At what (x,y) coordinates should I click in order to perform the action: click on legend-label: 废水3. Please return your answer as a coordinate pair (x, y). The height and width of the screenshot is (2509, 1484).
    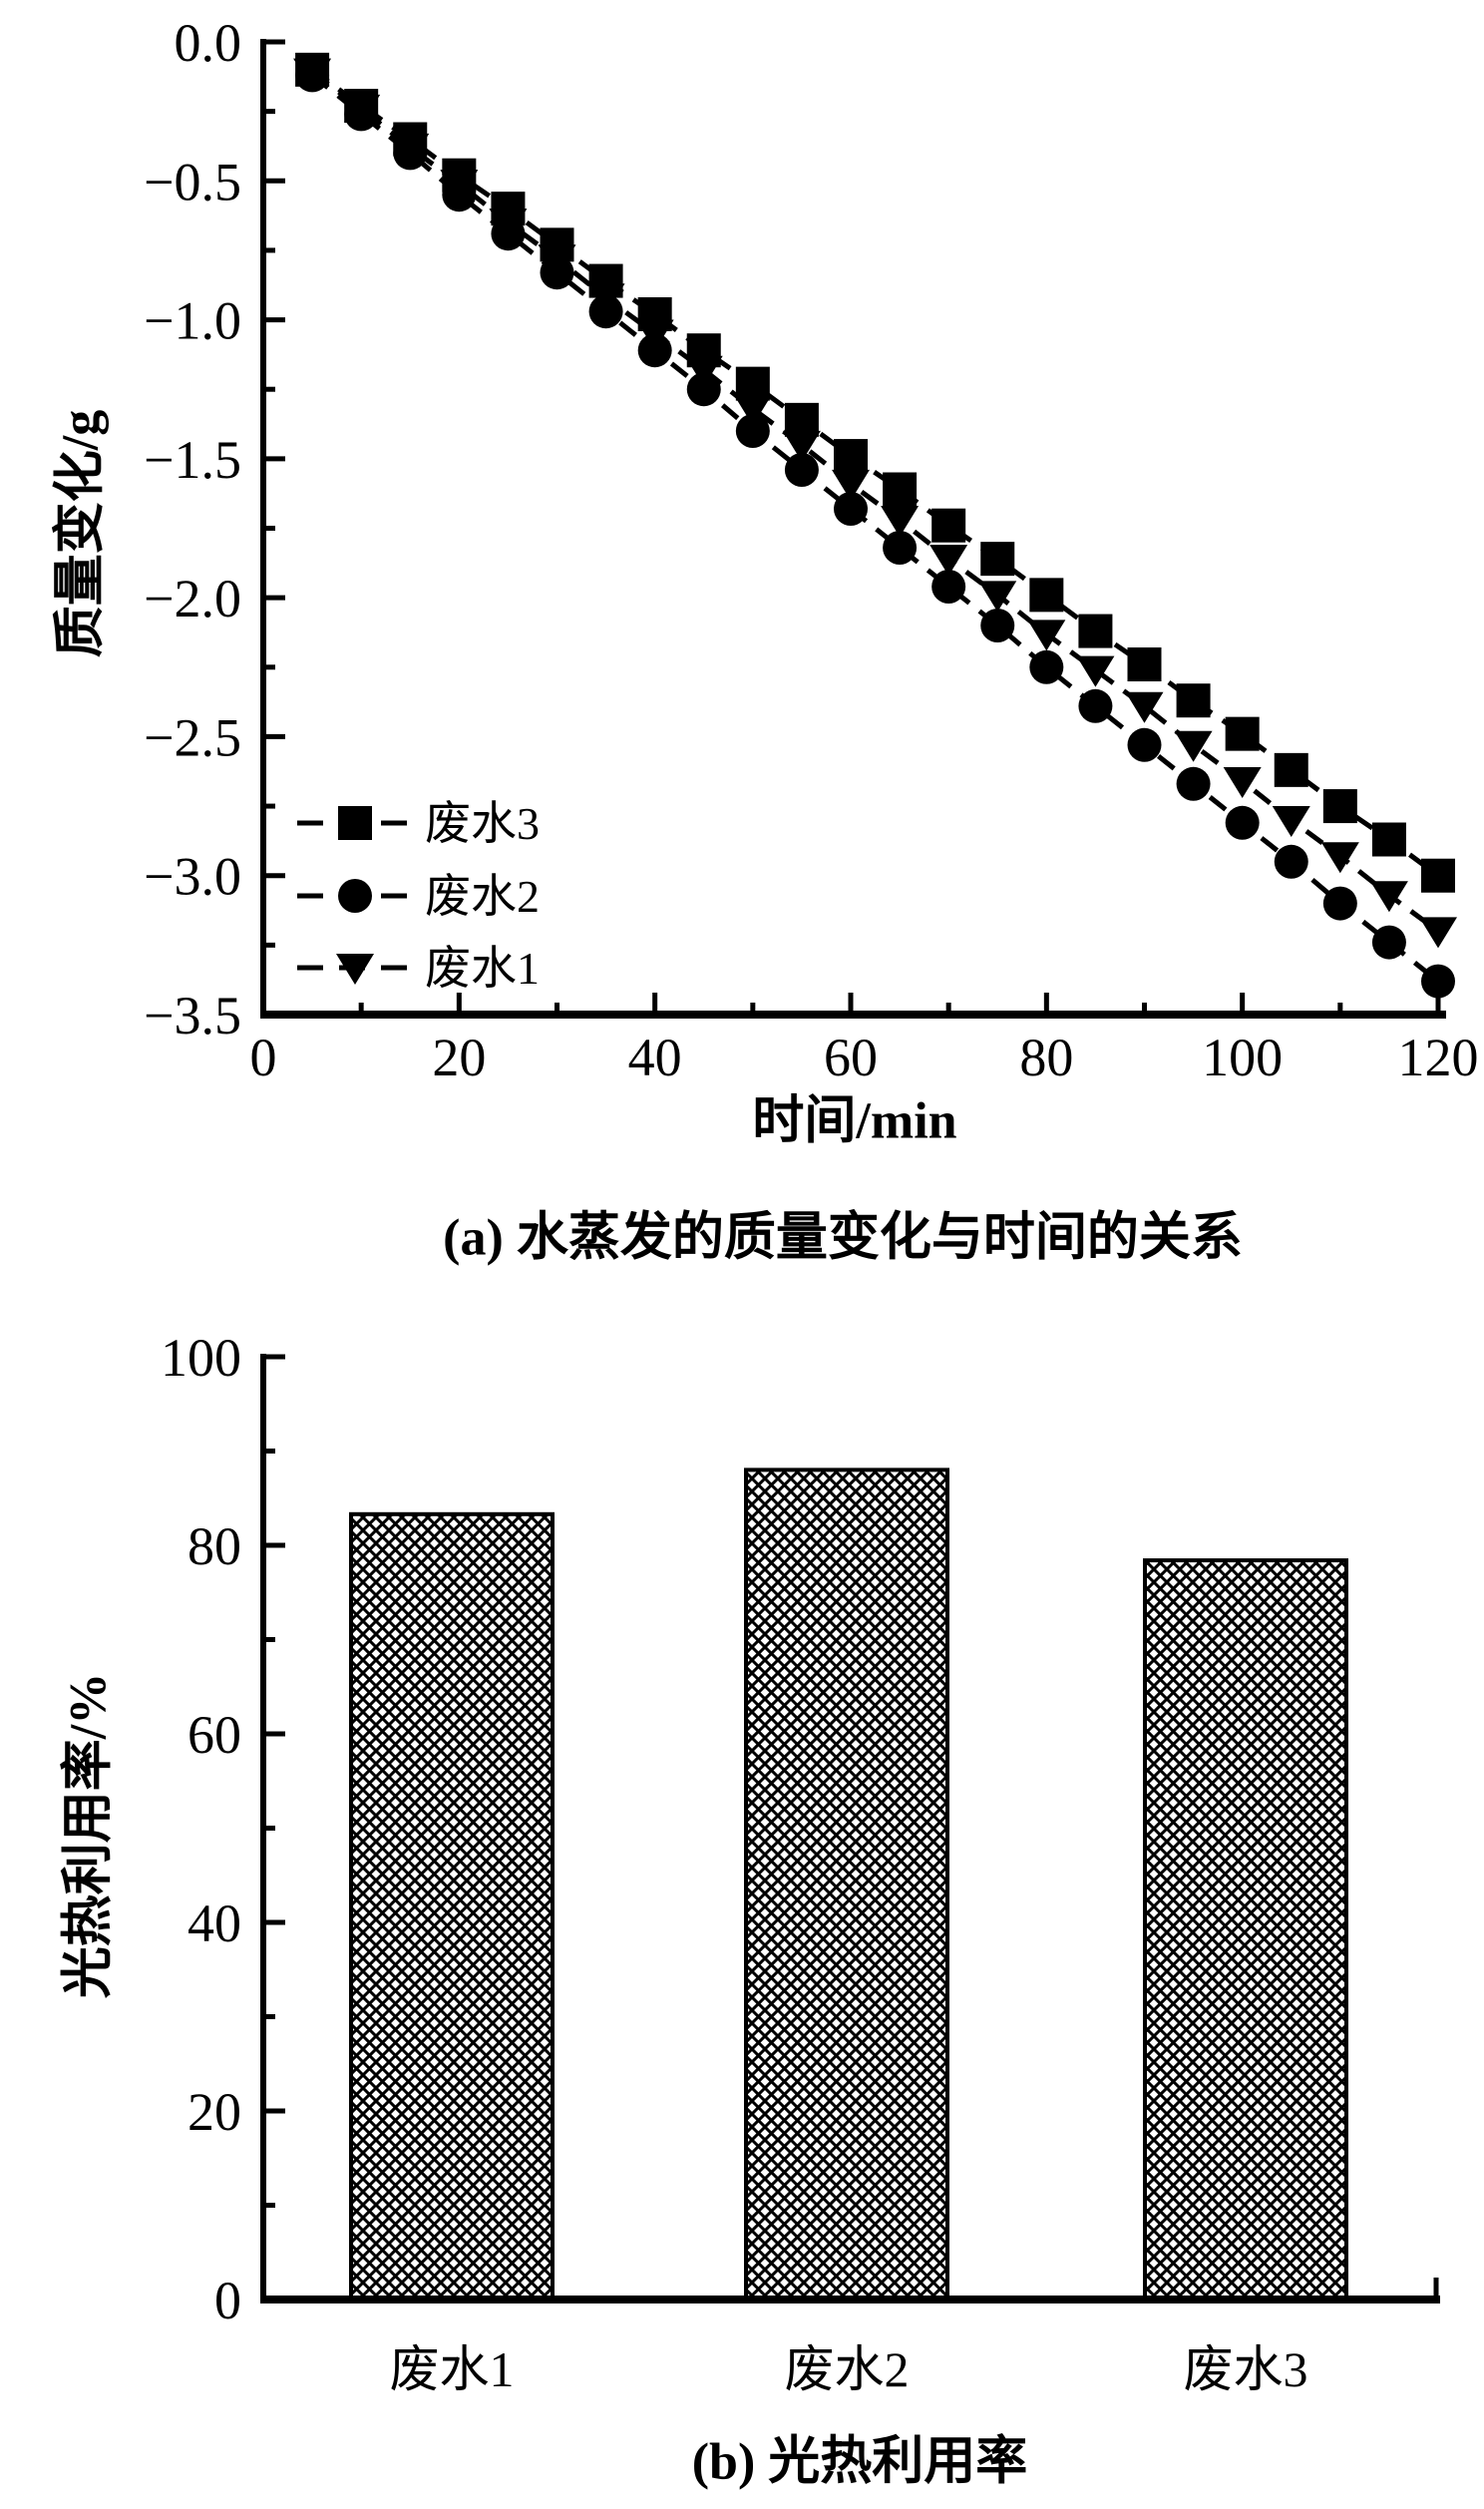
    Looking at the image, I should click on (482, 823).